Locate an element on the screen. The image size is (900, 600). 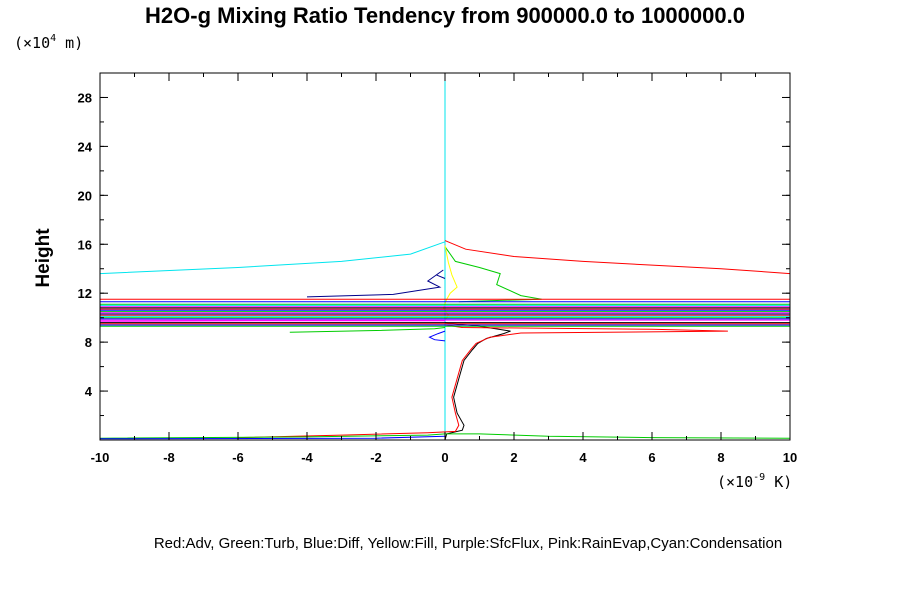
x-axis-unit: (×10-9 K) is located at coordinates (754, 481).